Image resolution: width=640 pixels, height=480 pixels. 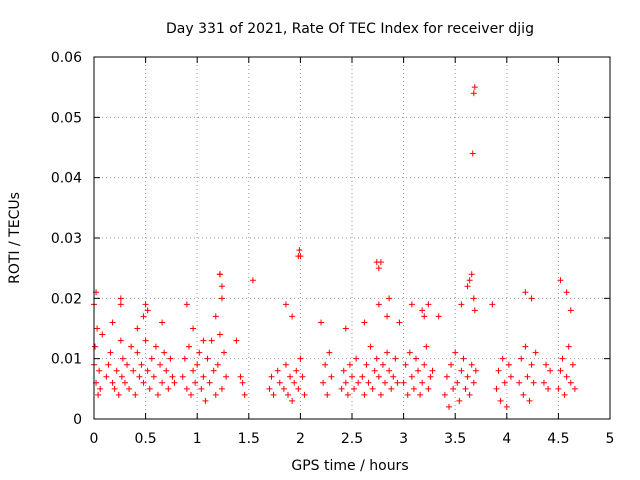 I want to click on x-tick-label: 2.5, so click(x=352, y=439).